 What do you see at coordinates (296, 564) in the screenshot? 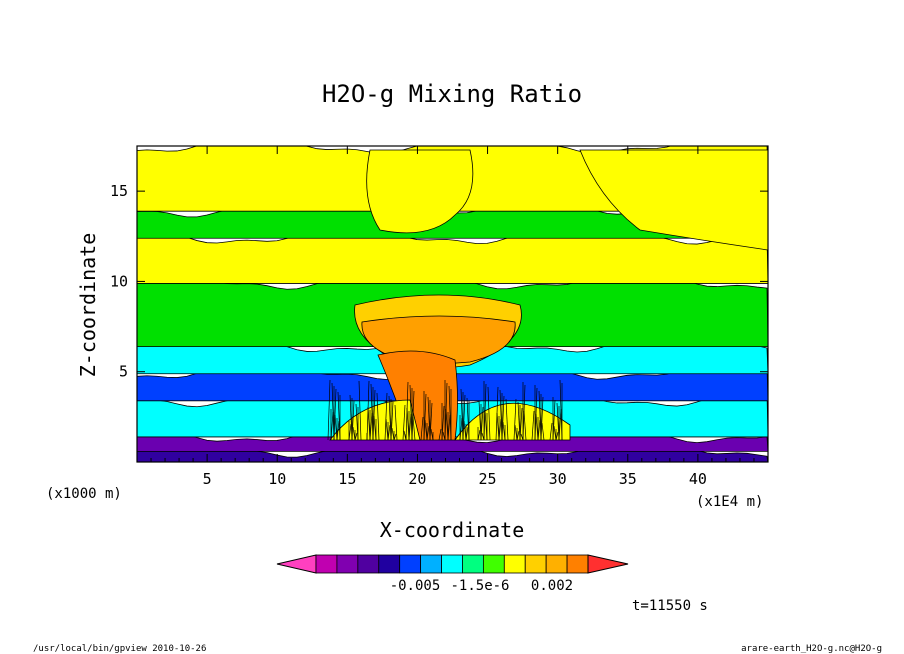
I see `colorbar-arrow-left` at bounding box center [296, 564].